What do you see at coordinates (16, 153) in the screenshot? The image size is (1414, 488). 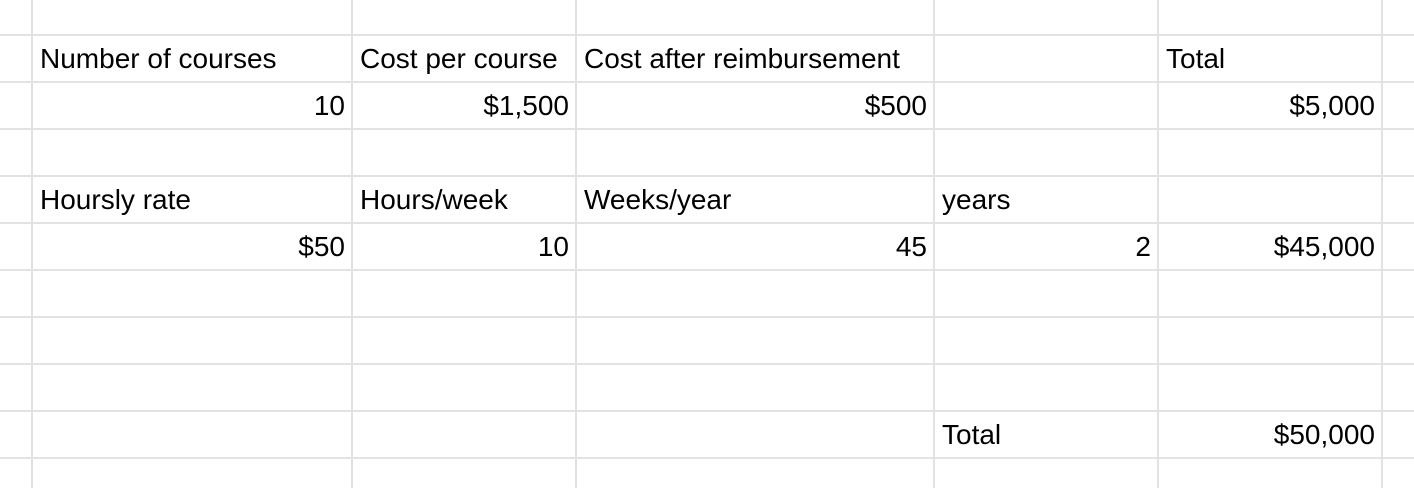 I see `cell-r3-c0` at bounding box center [16, 153].